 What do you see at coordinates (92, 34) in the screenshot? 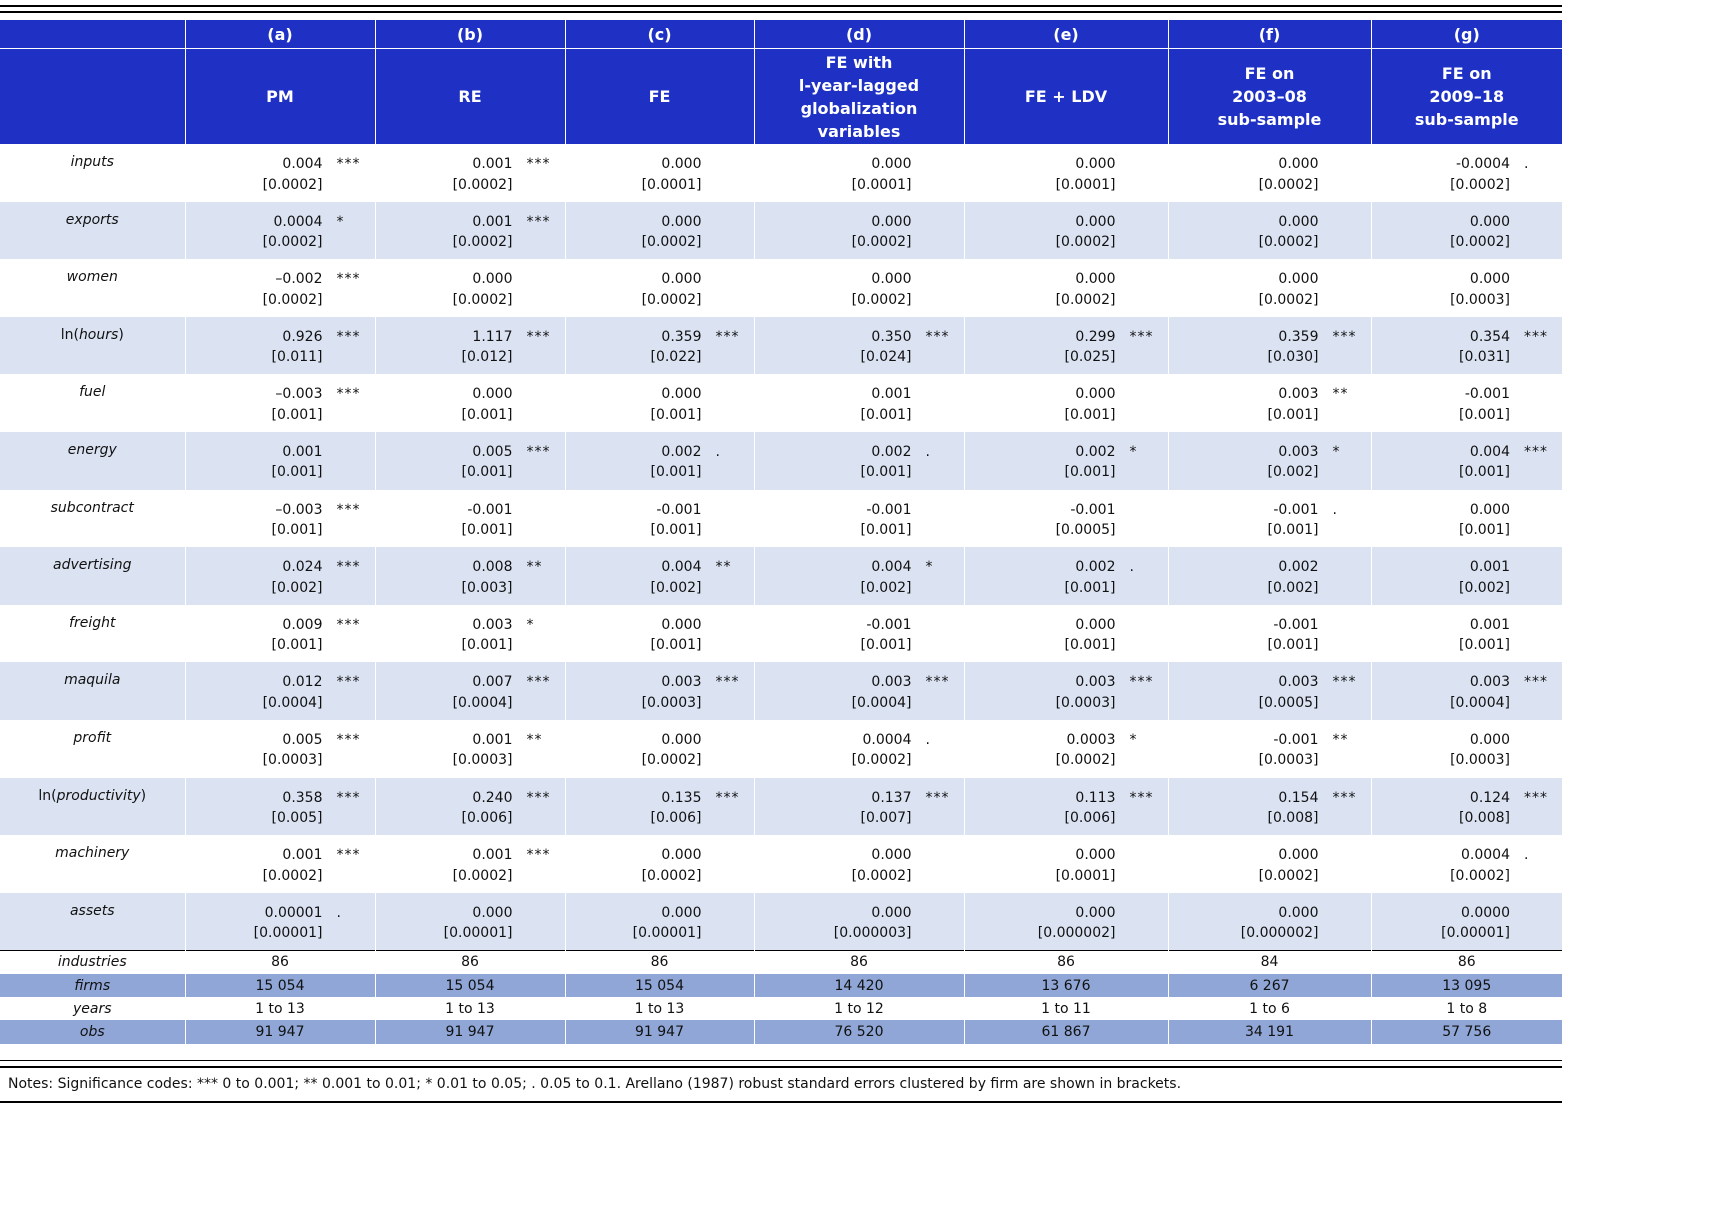
I see `header-corner-cell` at bounding box center [92, 34].